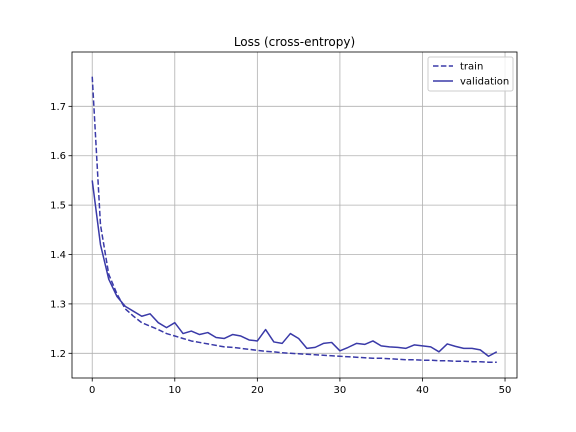  Describe the element at coordinates (92, 390) in the screenshot. I see `x-tick-label: 0` at that location.